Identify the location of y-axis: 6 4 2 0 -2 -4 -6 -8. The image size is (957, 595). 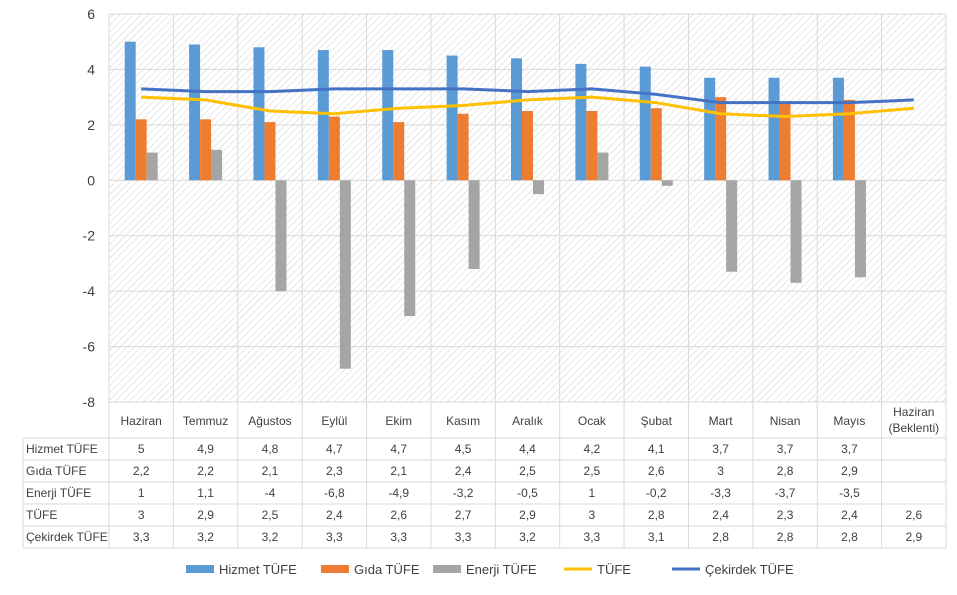
(89, 208).